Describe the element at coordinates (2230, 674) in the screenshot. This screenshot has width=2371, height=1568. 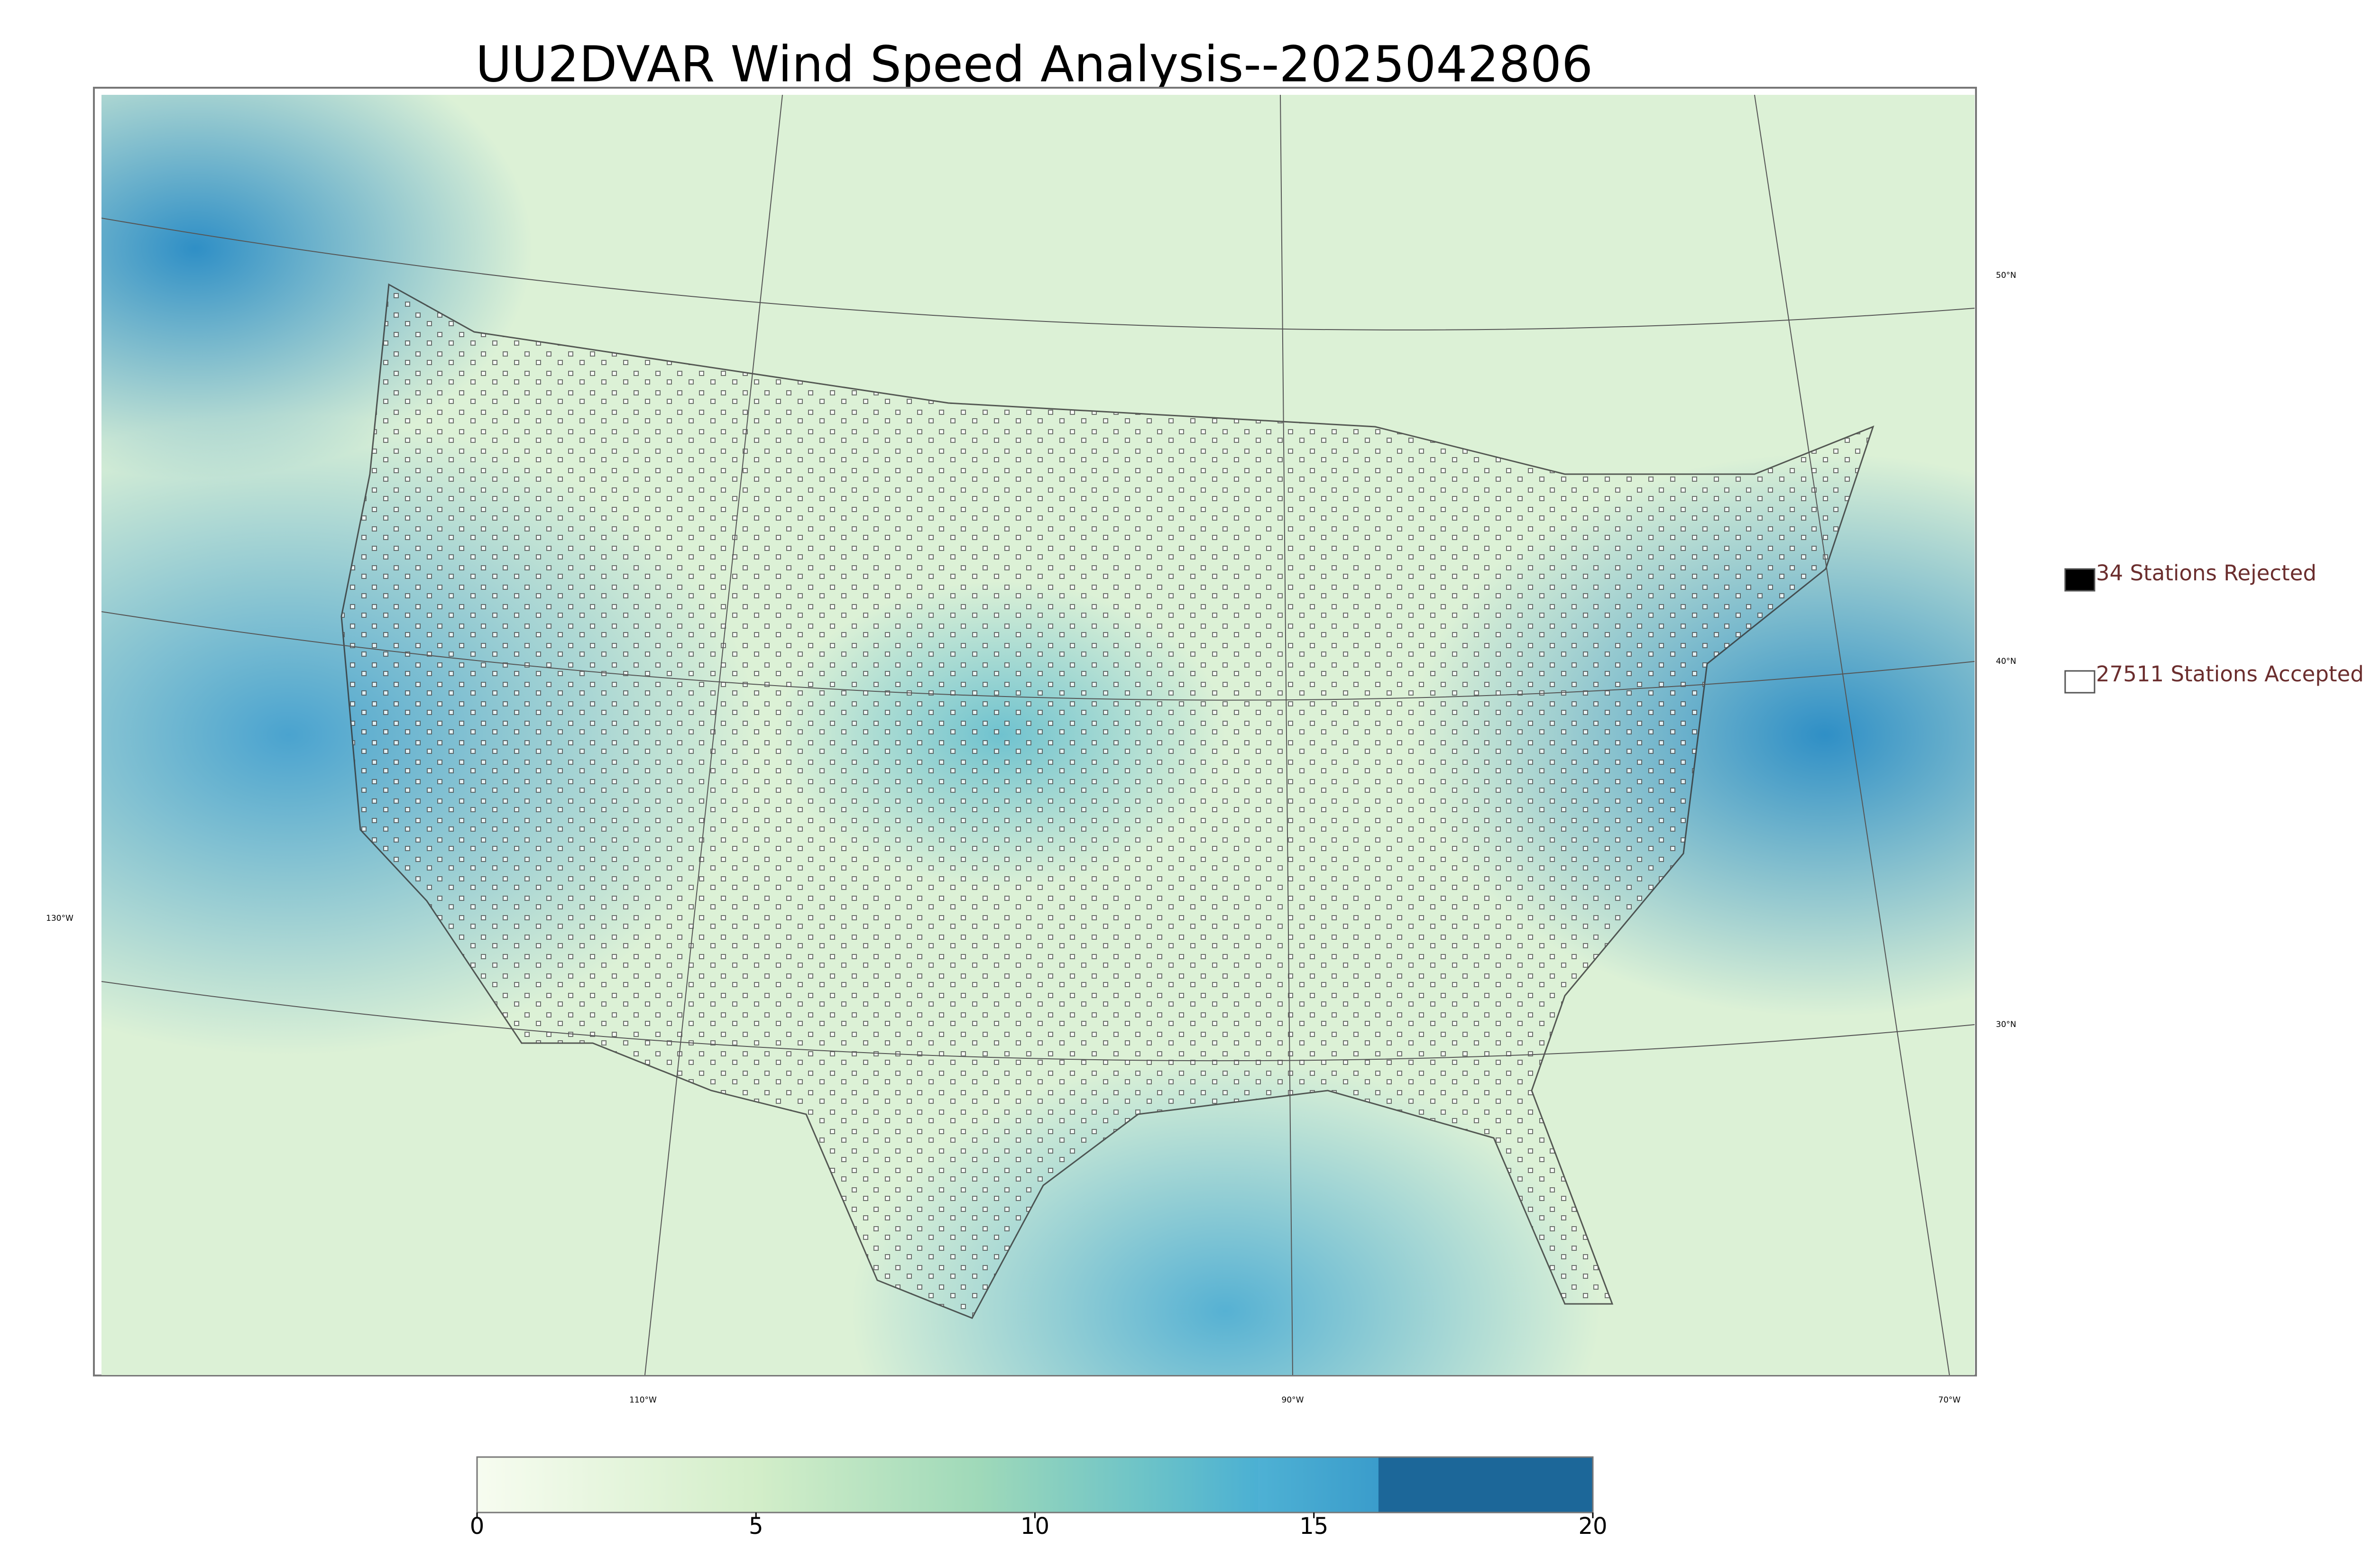
I see `legend-label: 27511 Stations Accepted` at that location.